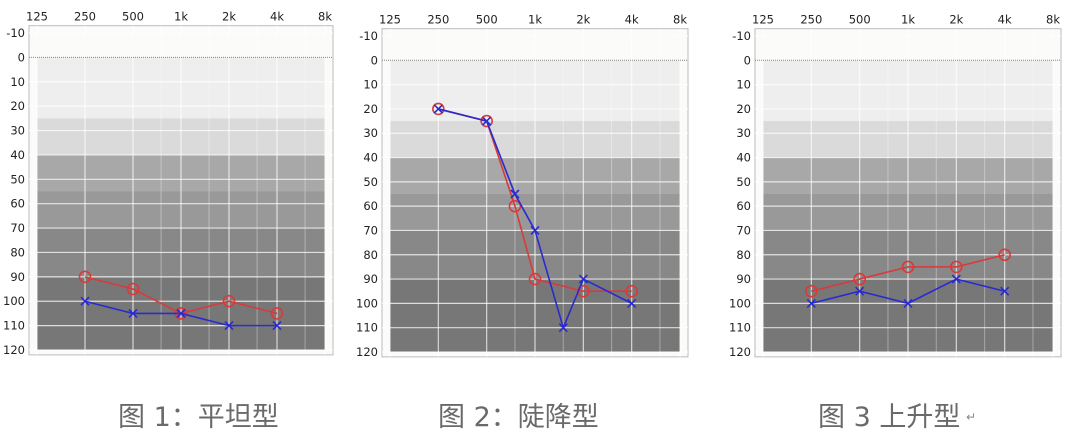 The width and height of the screenshot is (1080, 445). What do you see at coordinates (518, 417) in the screenshot?
I see `caption-figure-2: 图 2：陡降型` at bounding box center [518, 417].